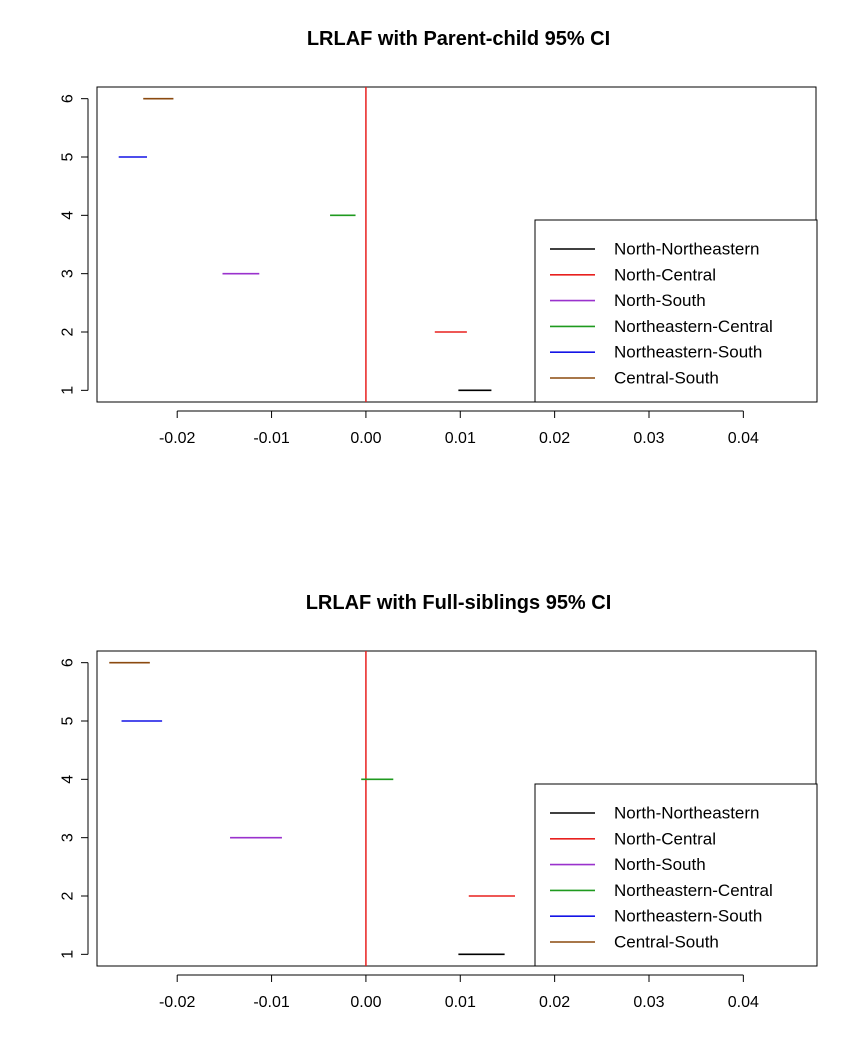 This screenshot has width=859, height=1043. I want to click on chart-title: LRLAF with Parent-child 95% CI, so click(458, 39).